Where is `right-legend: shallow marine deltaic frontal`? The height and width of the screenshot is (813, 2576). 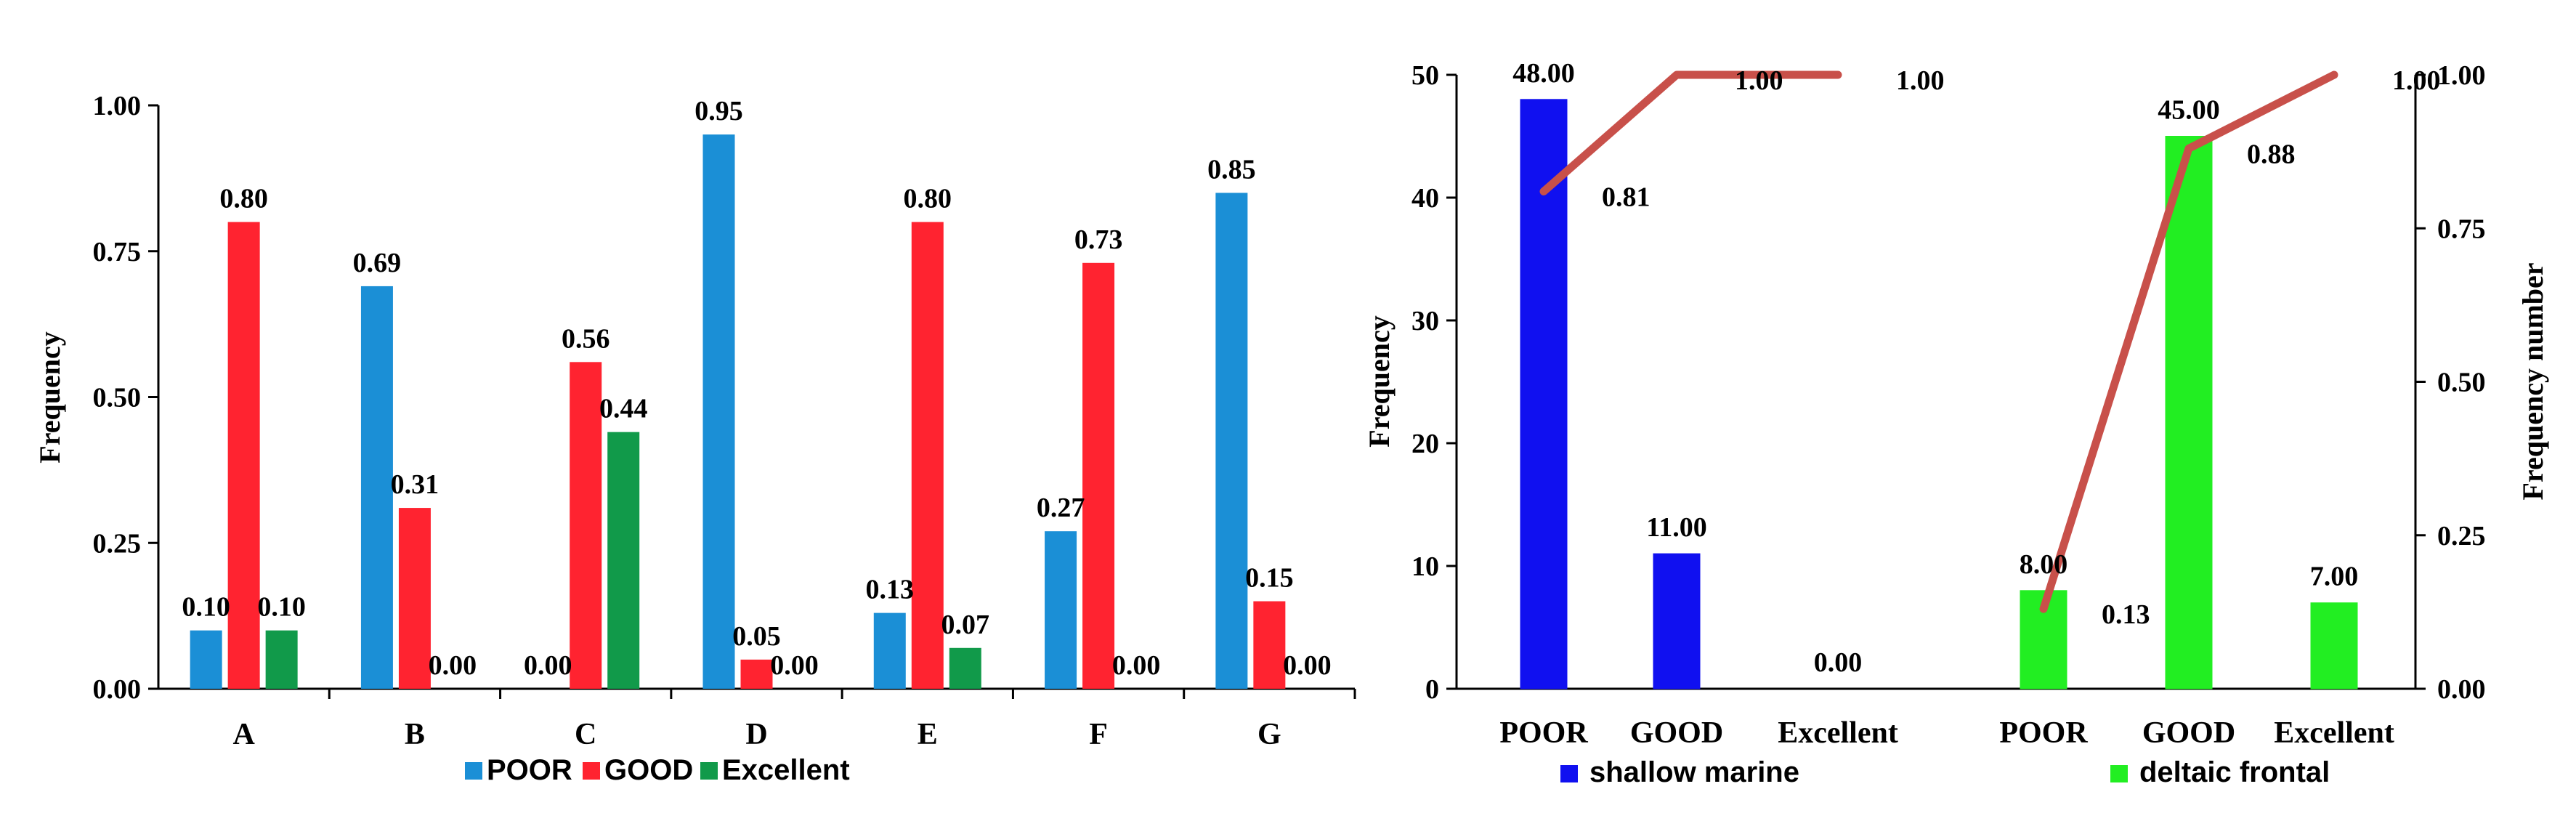 right-legend: shallow marine deltaic frontal is located at coordinates (1945, 772).